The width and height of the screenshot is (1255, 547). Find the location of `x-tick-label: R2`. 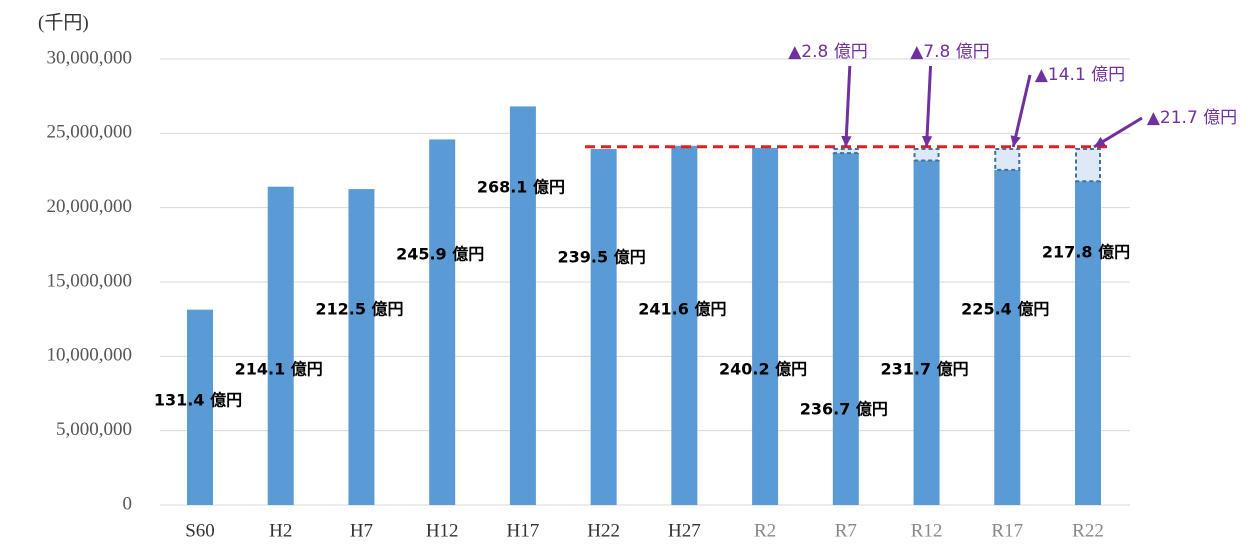

x-tick-label: R2 is located at coordinates (765, 530).